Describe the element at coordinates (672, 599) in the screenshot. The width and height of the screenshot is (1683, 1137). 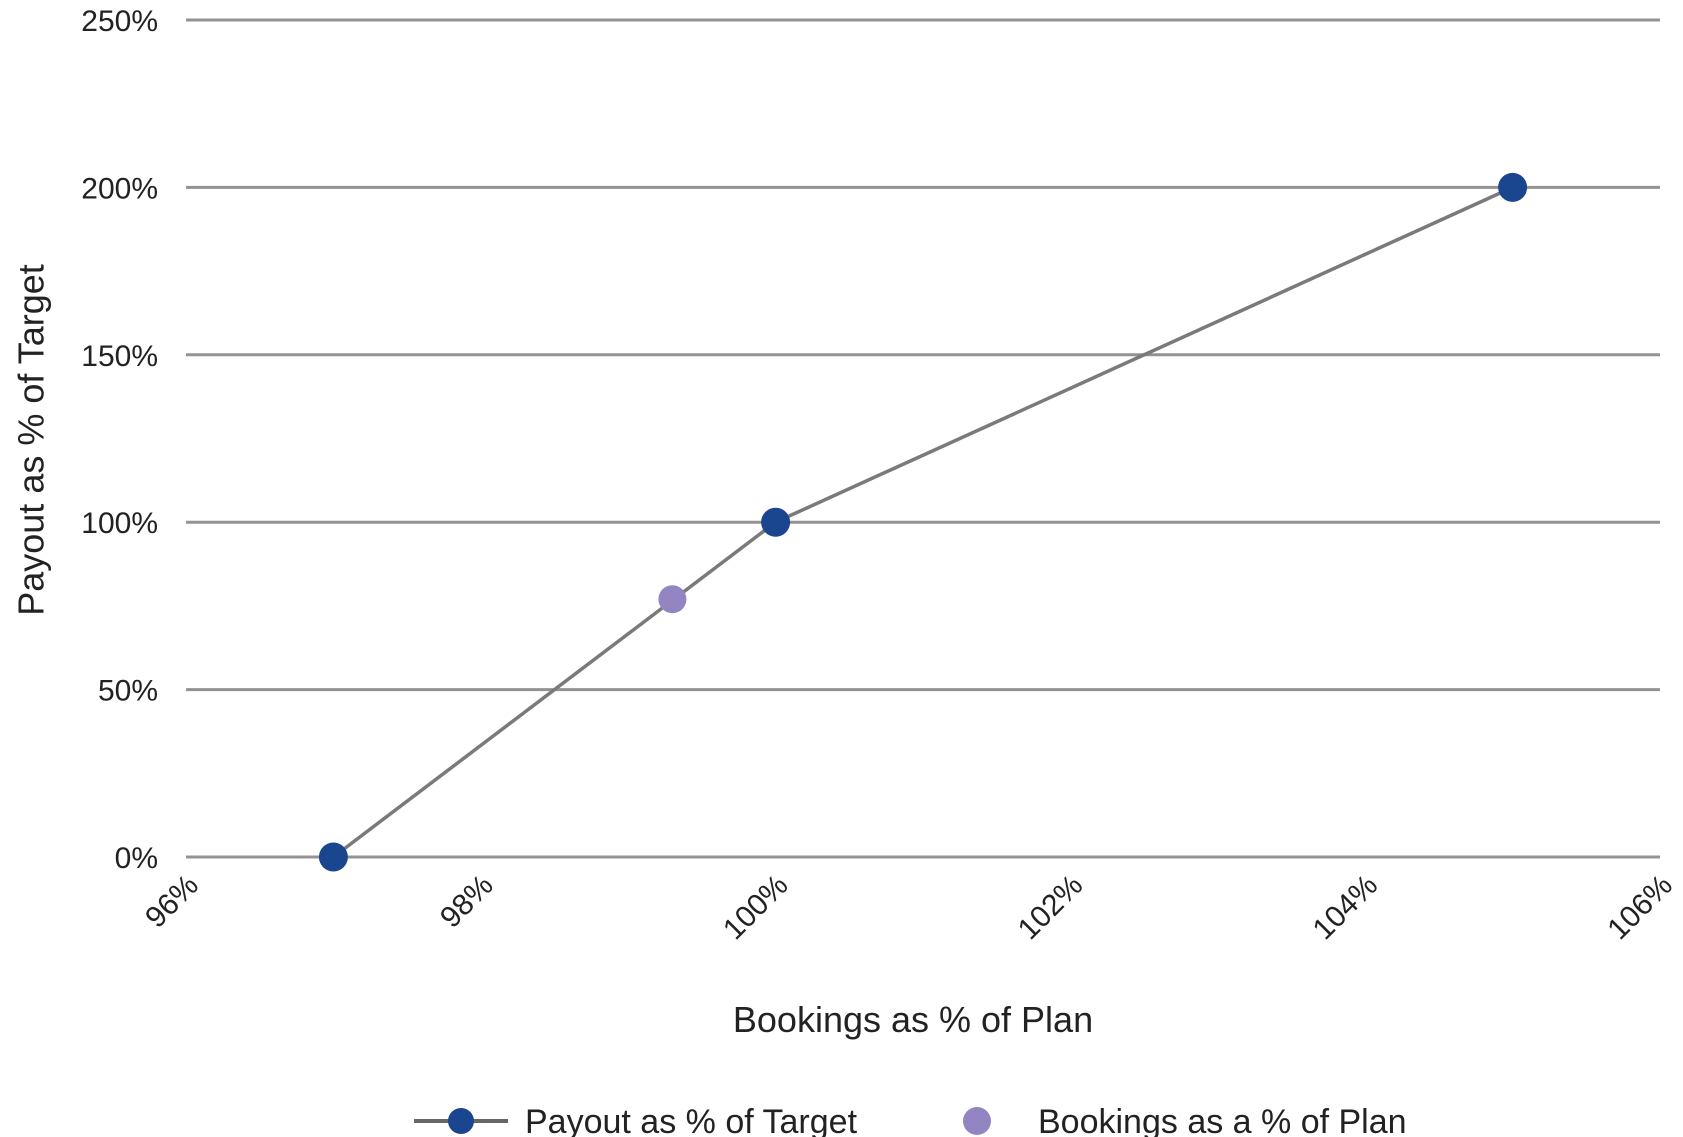
I see `bookings-marker` at that location.